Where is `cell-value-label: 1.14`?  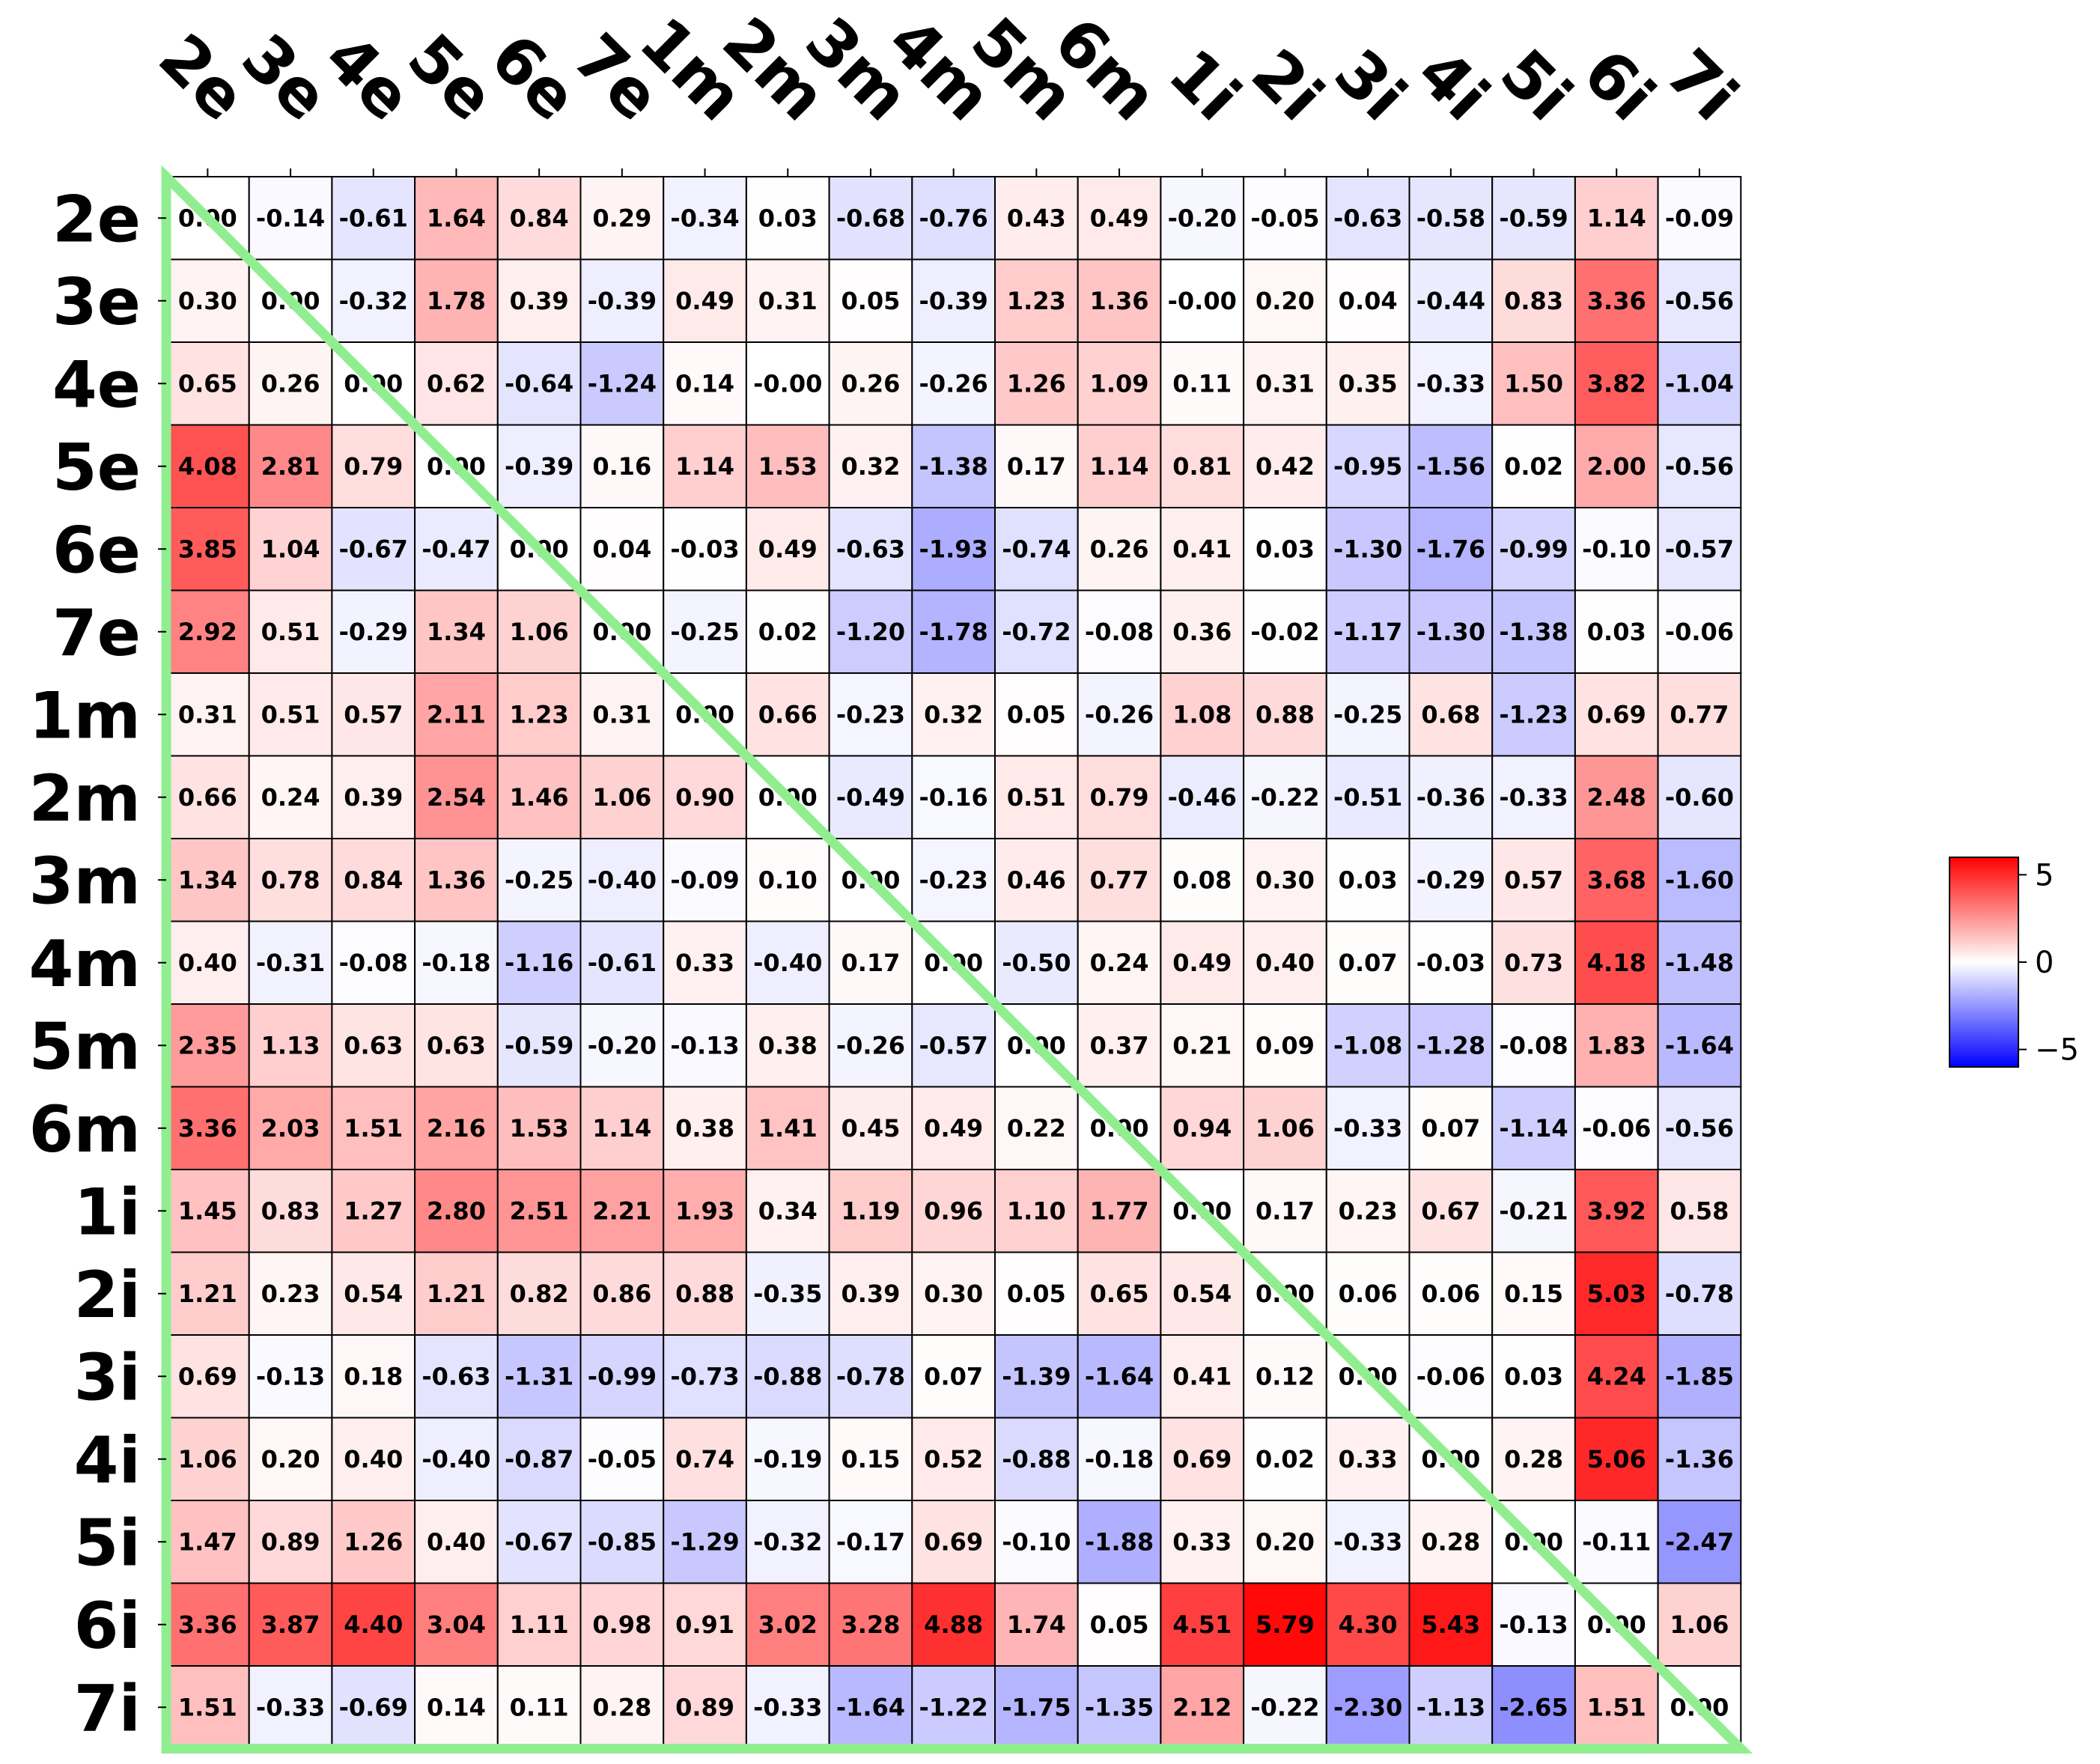
cell-value-label: 1.14 is located at coordinates (621, 1128).